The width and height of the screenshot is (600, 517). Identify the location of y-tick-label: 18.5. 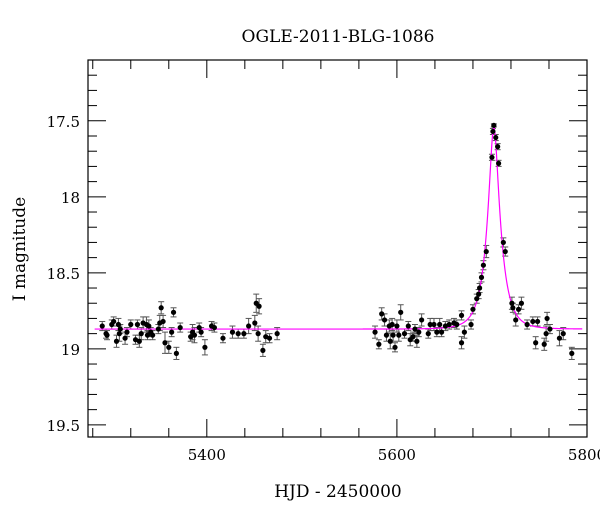
(63, 274).